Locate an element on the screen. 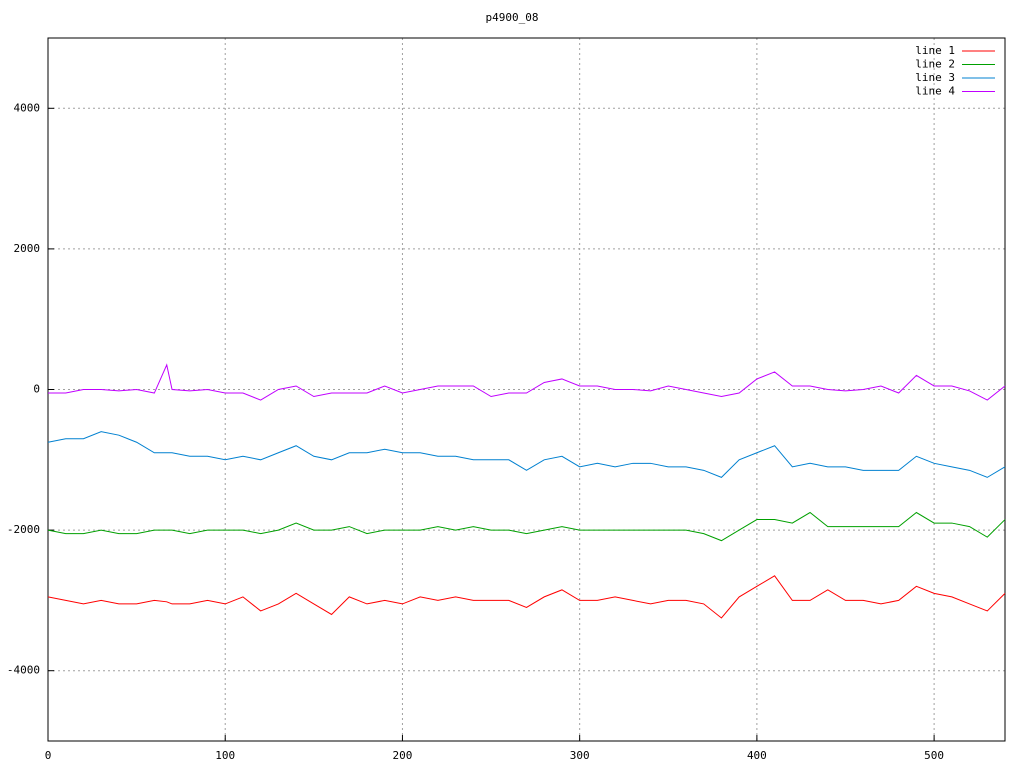 This screenshot has height=768, width=1024. x-tick-label: 500 is located at coordinates (934, 755).